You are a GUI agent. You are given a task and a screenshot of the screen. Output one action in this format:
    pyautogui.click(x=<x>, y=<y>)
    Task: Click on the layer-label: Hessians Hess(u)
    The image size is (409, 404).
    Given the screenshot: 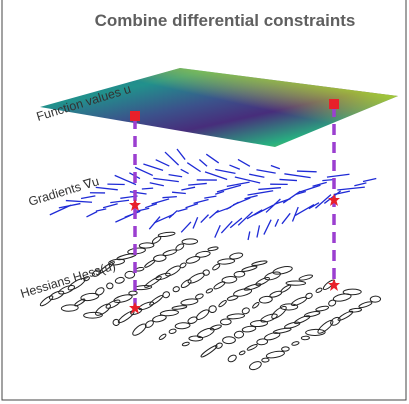 What is the action you would take?
    pyautogui.click(x=68, y=280)
    